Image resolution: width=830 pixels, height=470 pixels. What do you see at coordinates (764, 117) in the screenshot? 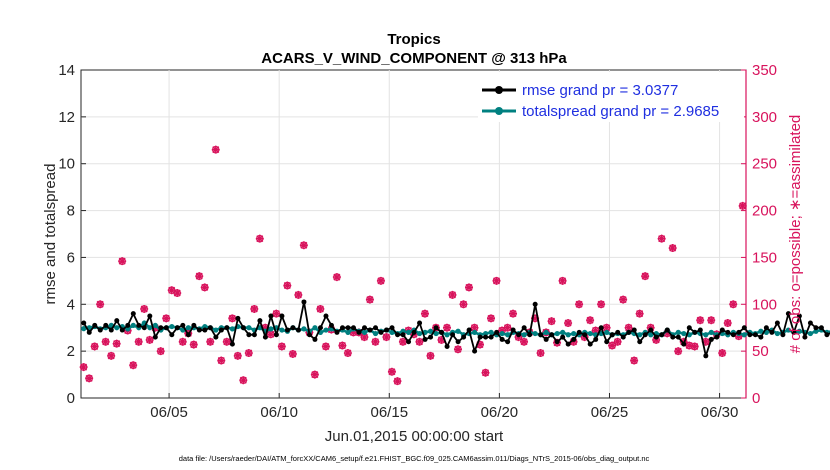
I see `y-tick-label-right: 300` at bounding box center [764, 117].